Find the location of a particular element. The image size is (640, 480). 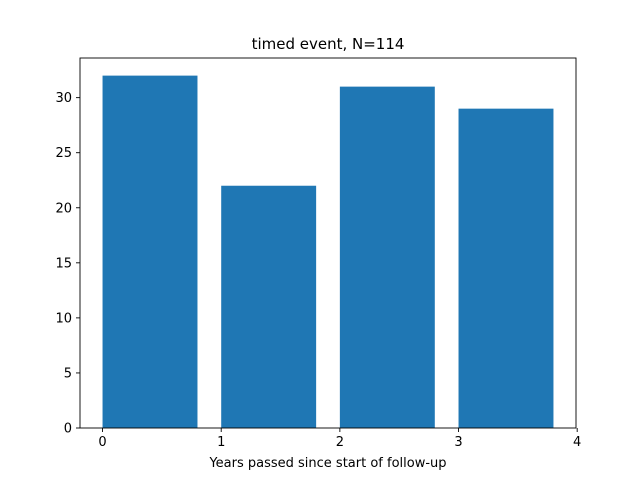

x-tick-label-2: 2 is located at coordinates (340, 442).